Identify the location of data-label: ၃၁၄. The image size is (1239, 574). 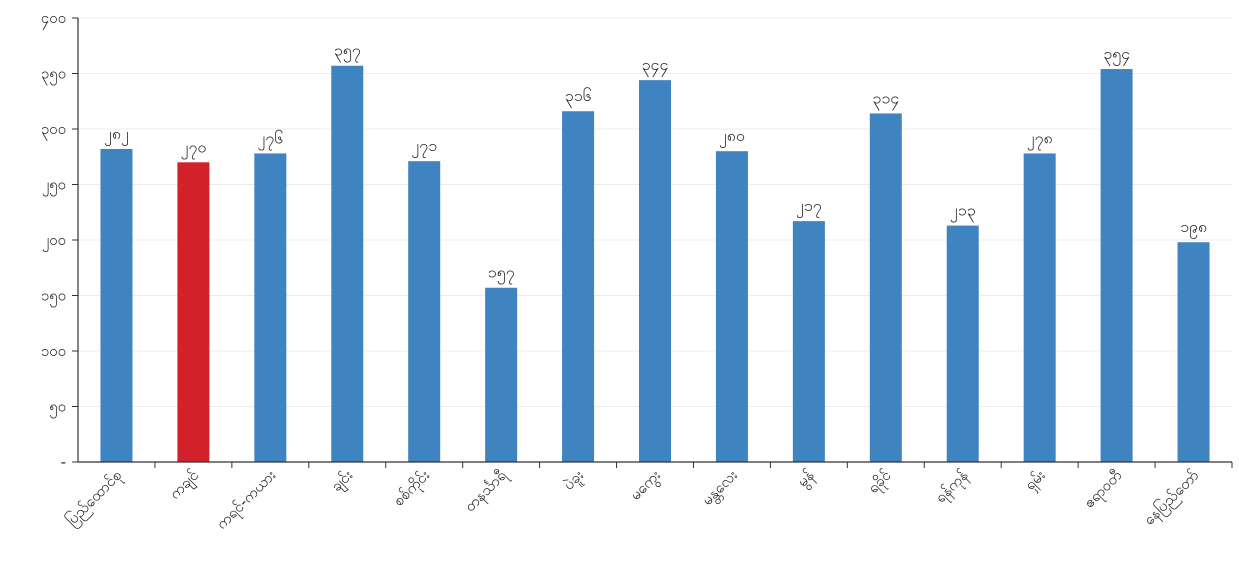
(885, 99).